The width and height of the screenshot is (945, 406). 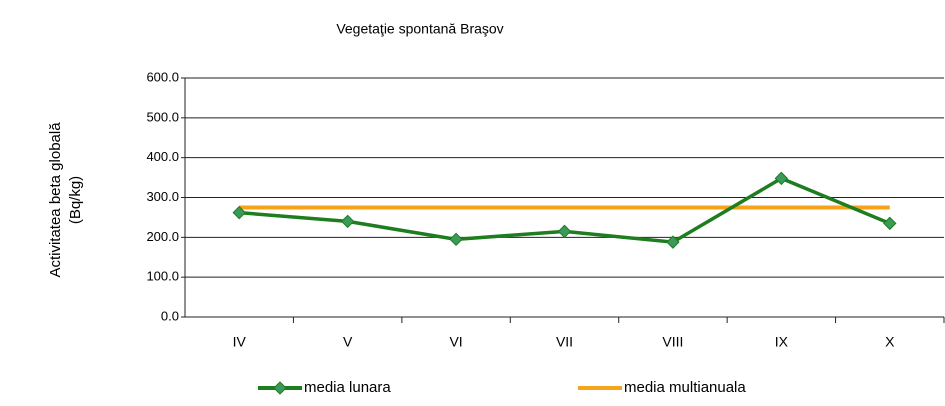 What do you see at coordinates (564, 342) in the screenshot?
I see `x-tick-label: VII` at bounding box center [564, 342].